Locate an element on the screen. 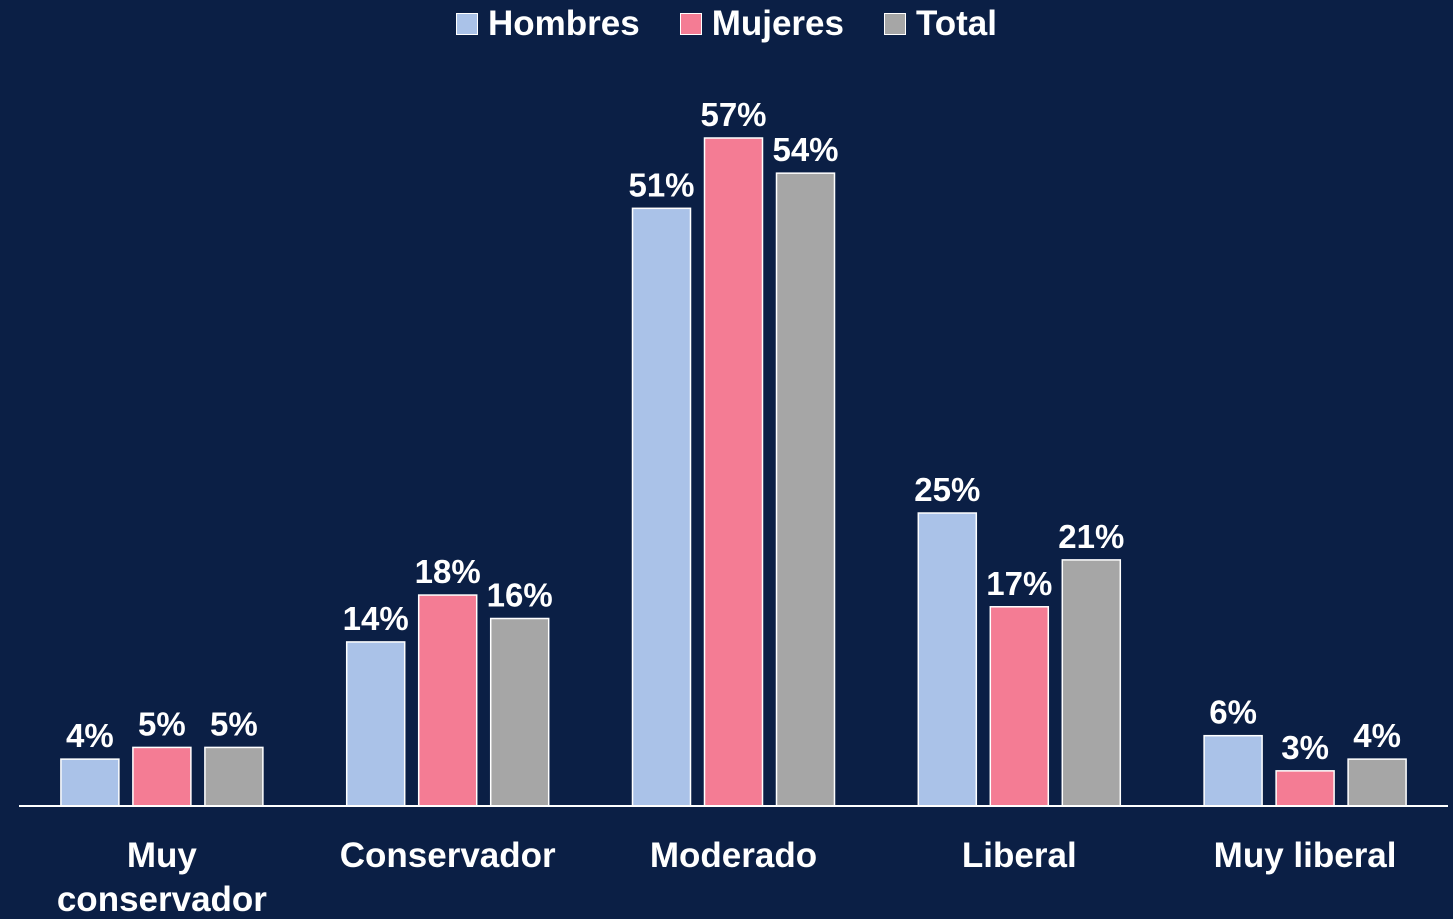 Image resolution: width=1453 pixels, height=919 pixels. legend: Hombres Mujeres Total is located at coordinates (726, 24).